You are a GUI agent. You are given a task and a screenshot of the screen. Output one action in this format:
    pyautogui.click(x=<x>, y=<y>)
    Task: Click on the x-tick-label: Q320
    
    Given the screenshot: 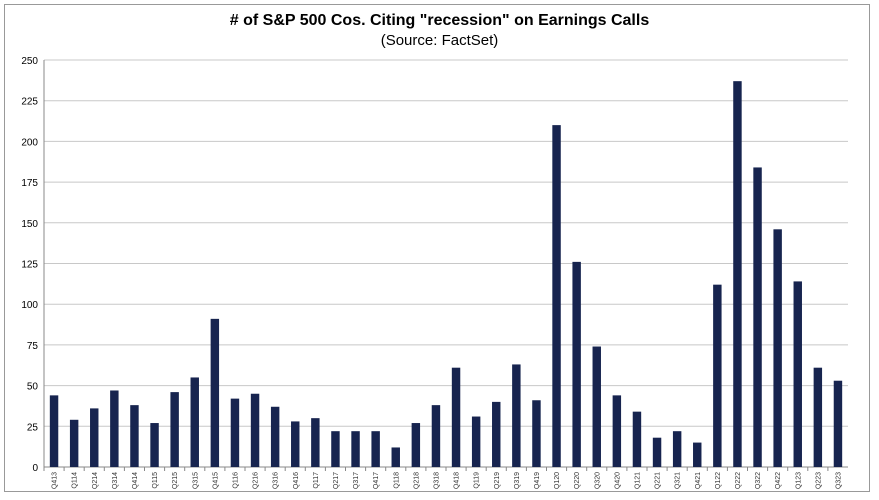 What is the action you would take?
    pyautogui.click(x=597, y=480)
    